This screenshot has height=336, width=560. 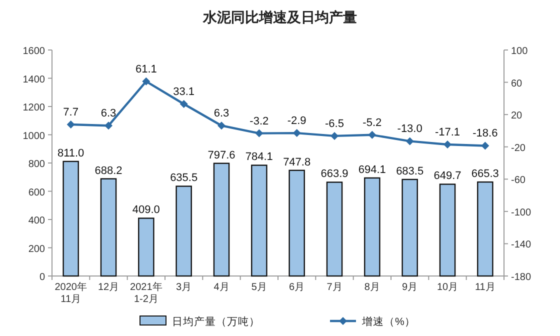 I want to click on y2-tick-label: 60, so click(x=517, y=84).